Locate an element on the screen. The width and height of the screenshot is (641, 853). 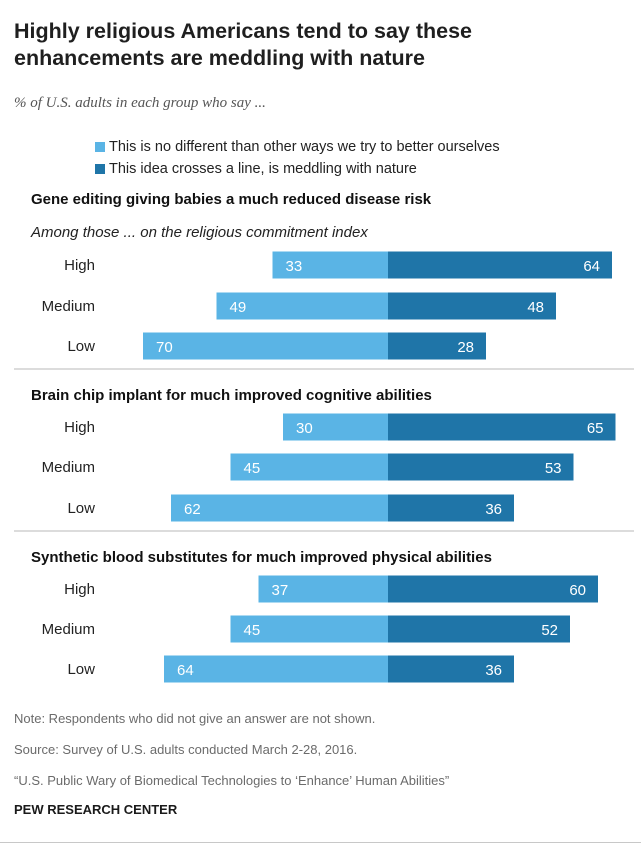
data-label-no-different: 70 is located at coordinates (164, 347).